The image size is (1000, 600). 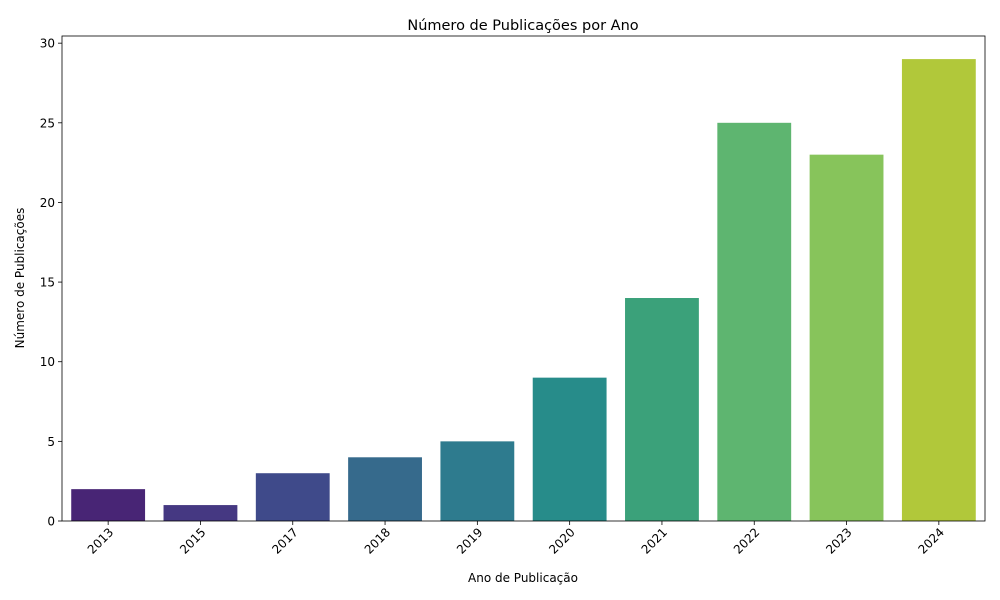 I want to click on bar-2015, so click(x=200, y=513).